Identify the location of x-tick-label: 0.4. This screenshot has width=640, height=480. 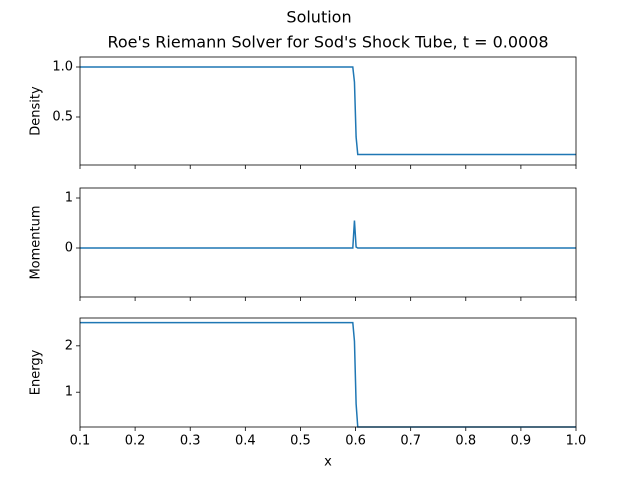
(245, 441).